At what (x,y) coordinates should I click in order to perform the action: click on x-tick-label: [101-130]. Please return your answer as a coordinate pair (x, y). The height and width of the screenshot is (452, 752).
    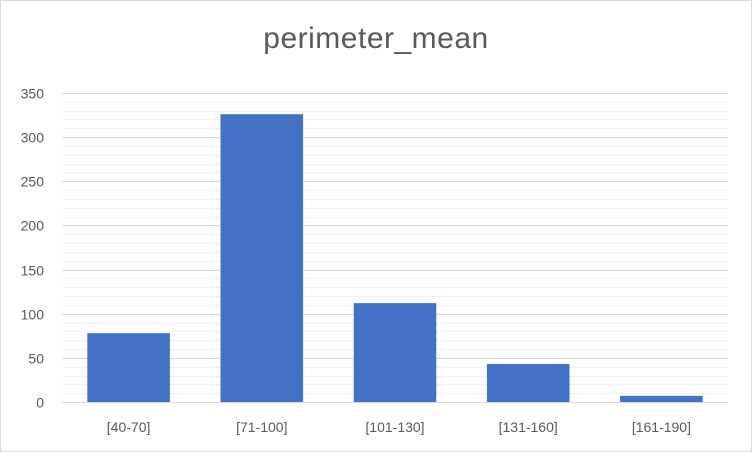
    Looking at the image, I should click on (394, 427).